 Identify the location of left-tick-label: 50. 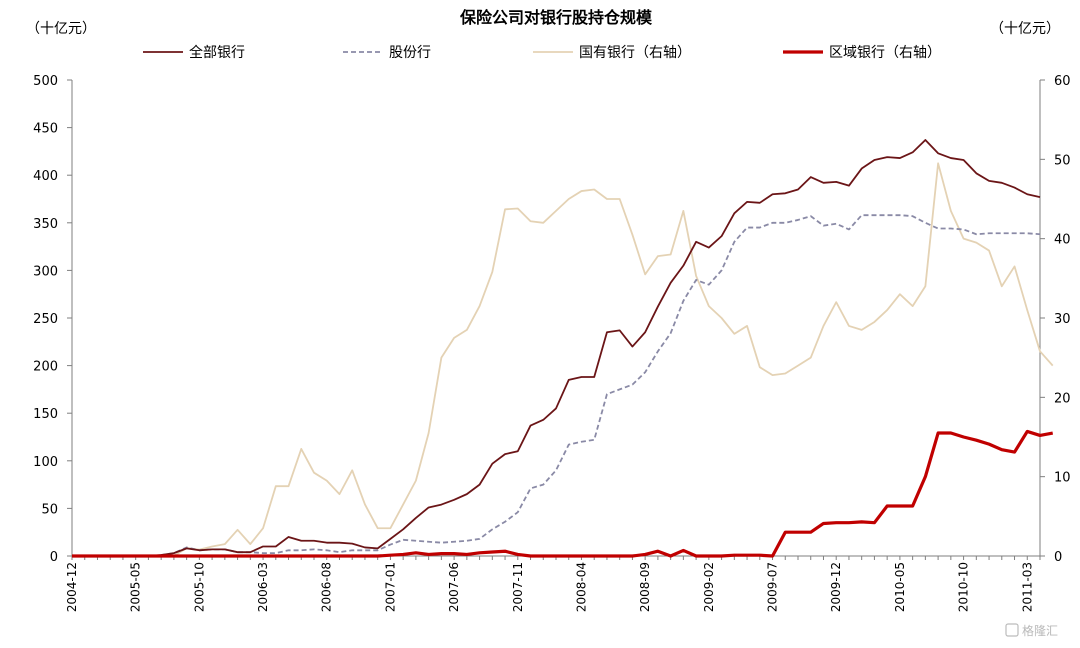
(49, 509).